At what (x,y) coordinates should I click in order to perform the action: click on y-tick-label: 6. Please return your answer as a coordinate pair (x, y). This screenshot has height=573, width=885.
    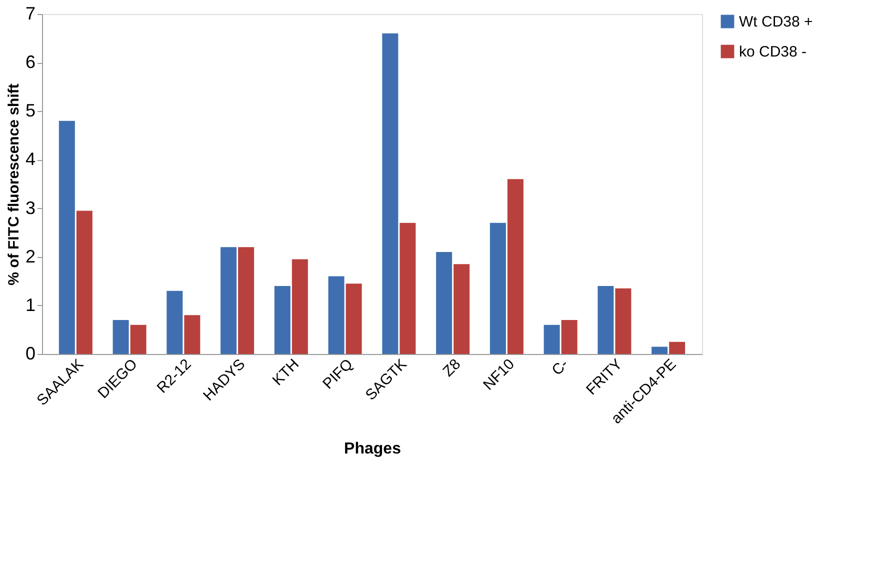
    Looking at the image, I should click on (30, 62).